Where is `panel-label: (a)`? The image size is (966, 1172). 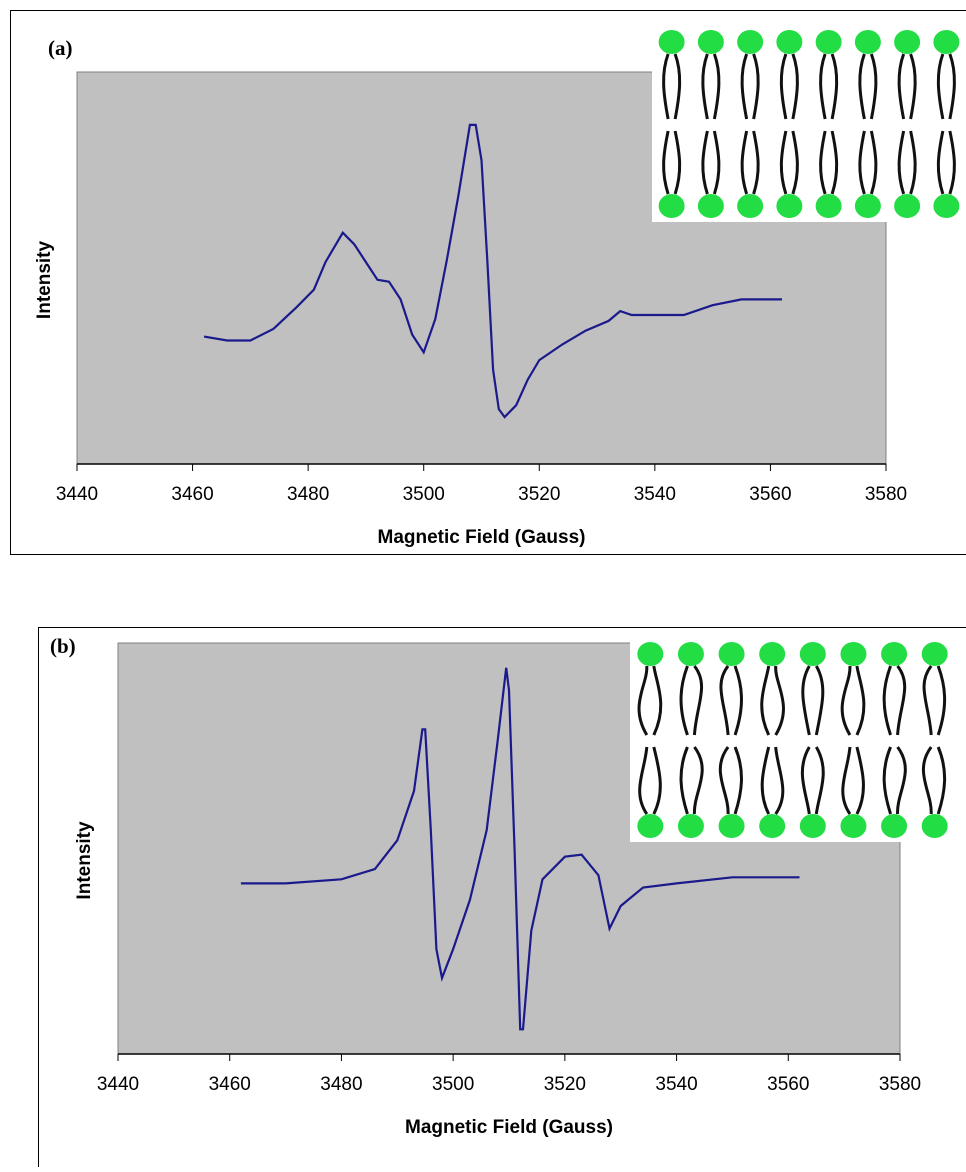
panel-label: (a) is located at coordinates (60, 48).